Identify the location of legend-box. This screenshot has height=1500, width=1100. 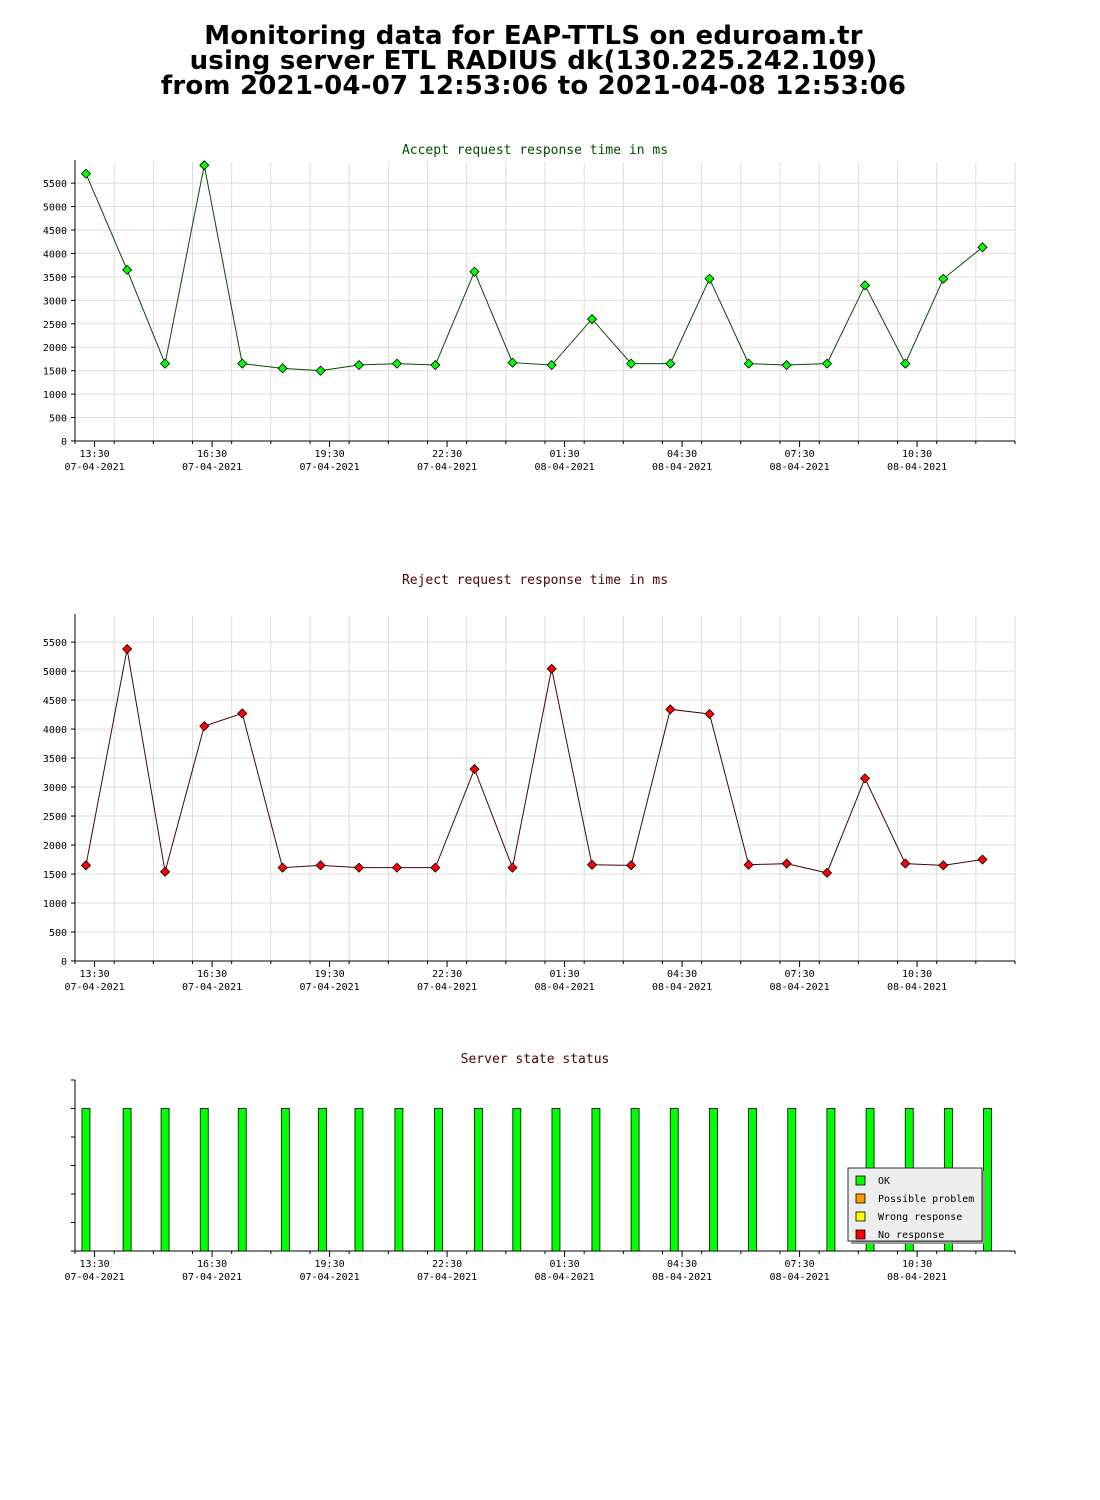
(915, 1204).